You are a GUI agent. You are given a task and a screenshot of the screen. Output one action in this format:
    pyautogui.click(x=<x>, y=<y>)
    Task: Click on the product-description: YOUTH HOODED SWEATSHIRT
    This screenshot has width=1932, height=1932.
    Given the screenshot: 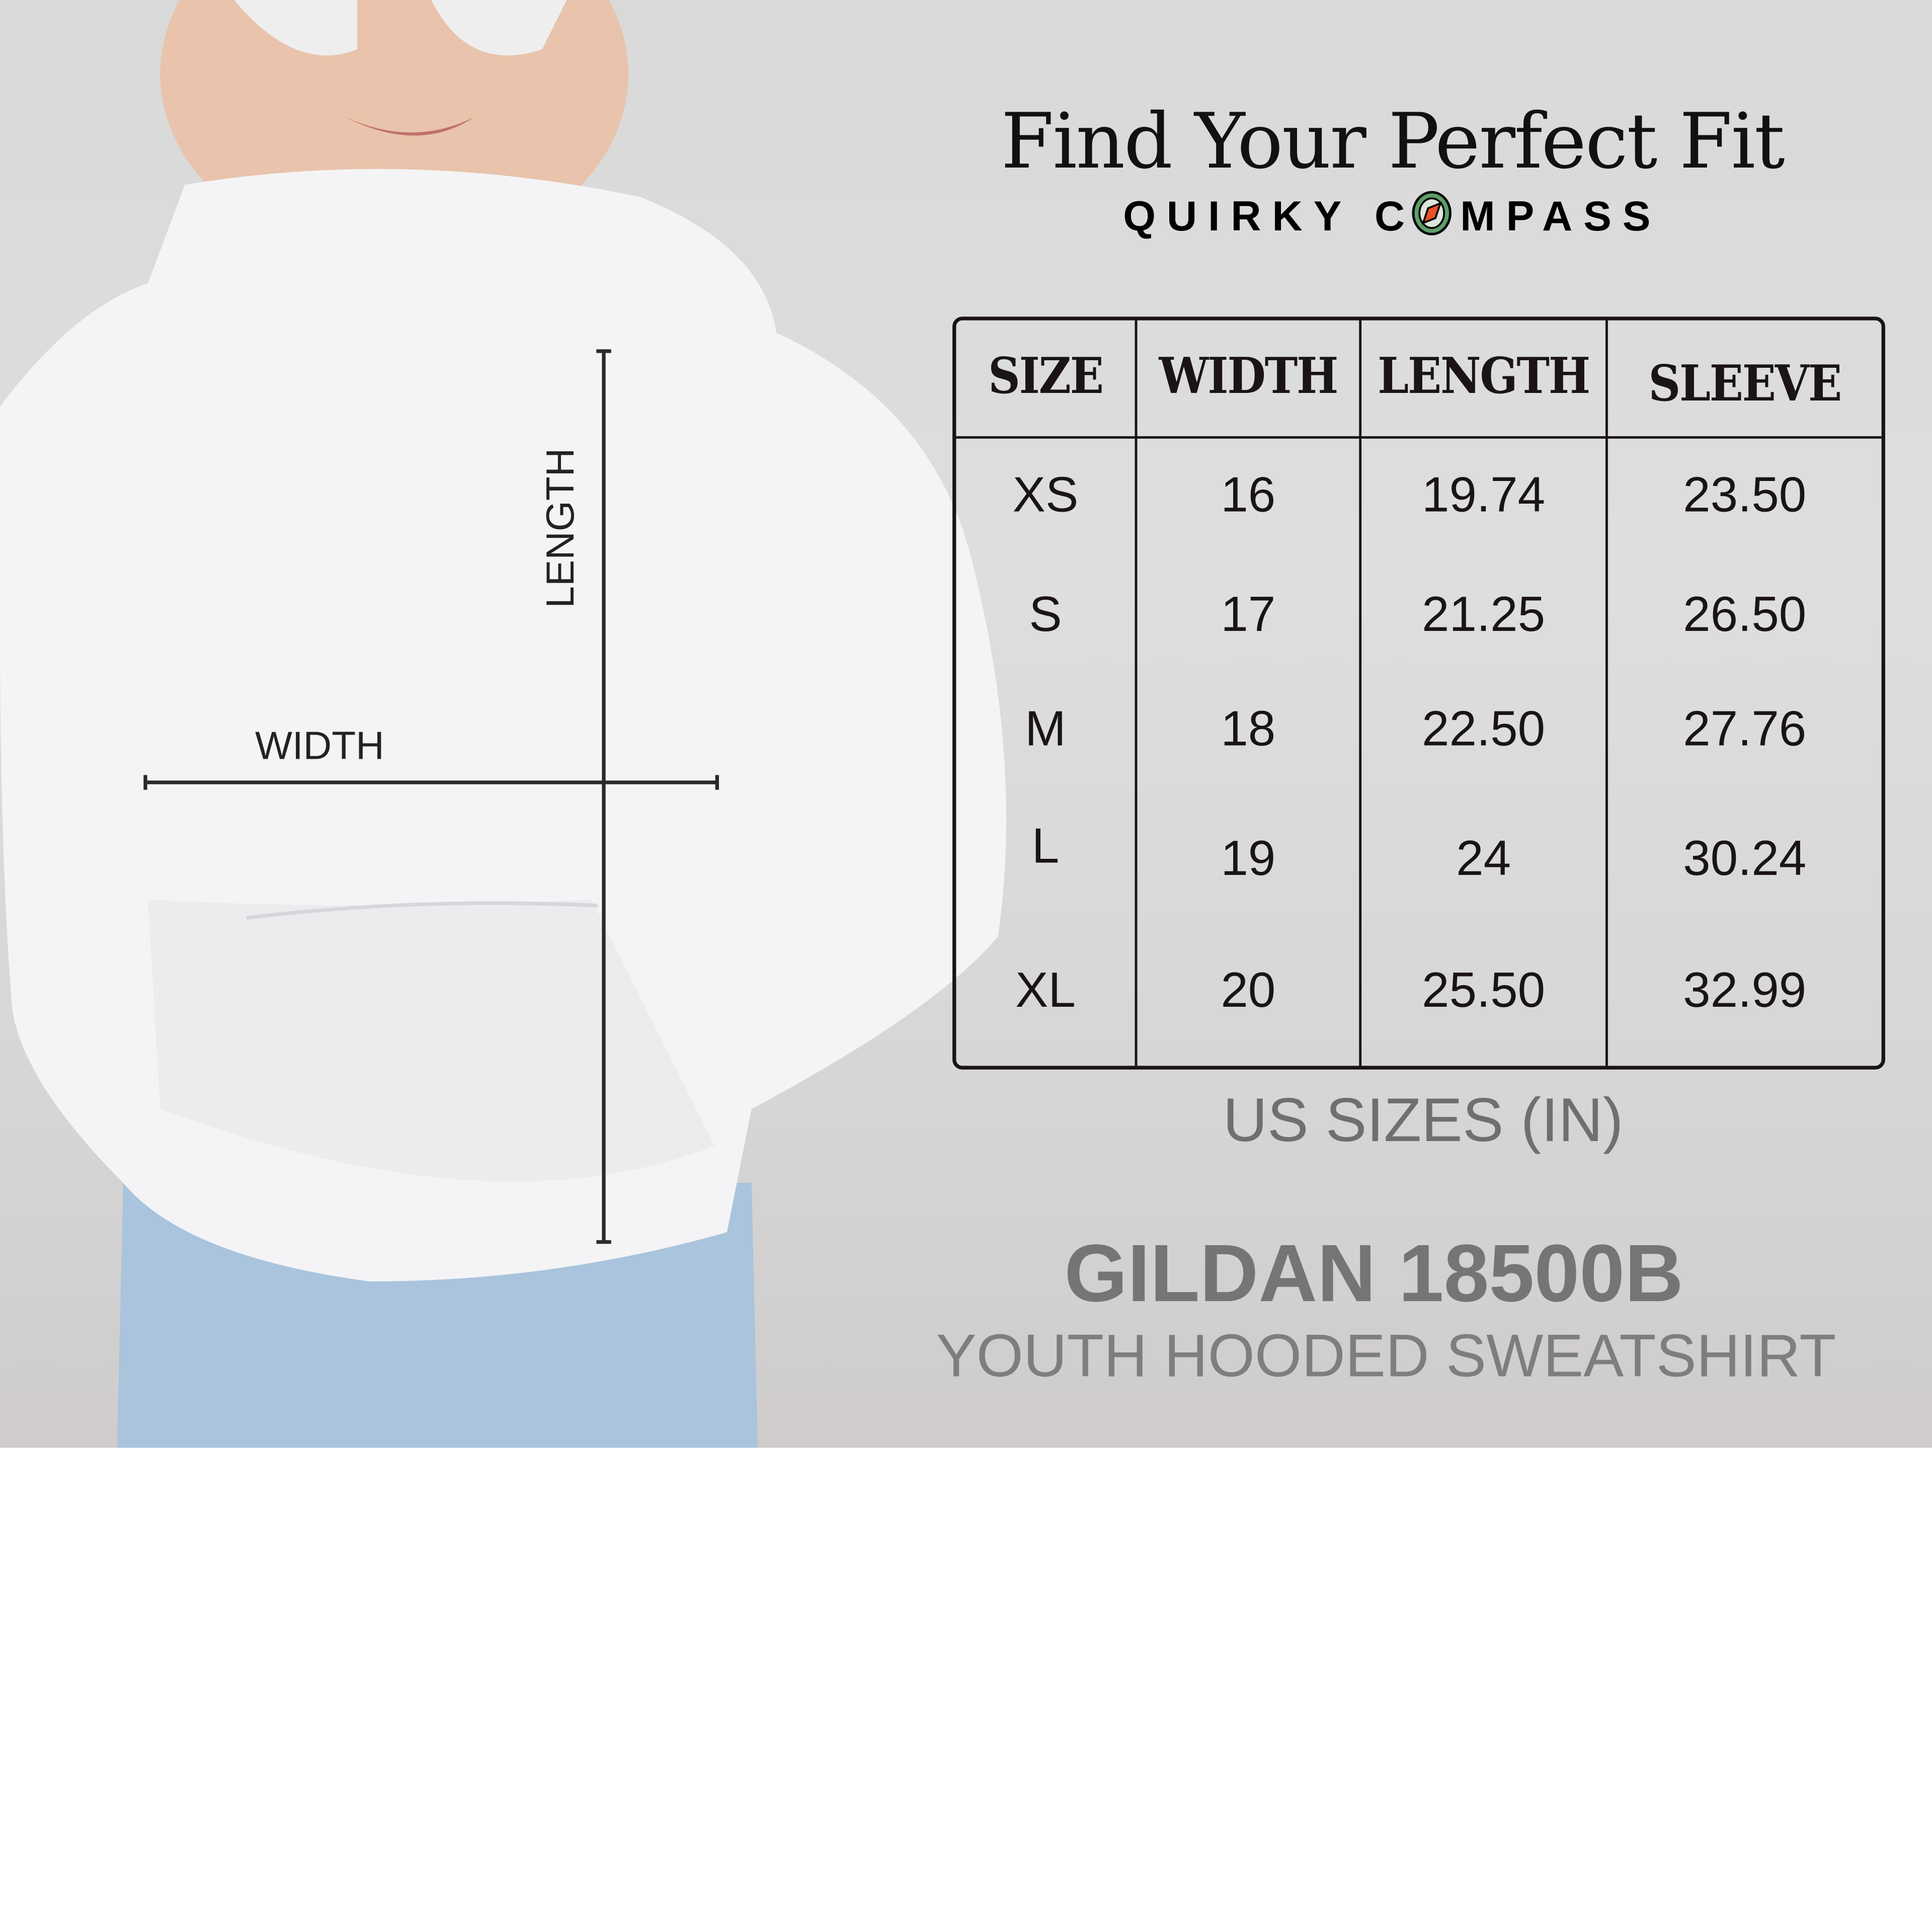 What is the action you would take?
    pyautogui.click(x=1386, y=1356)
    